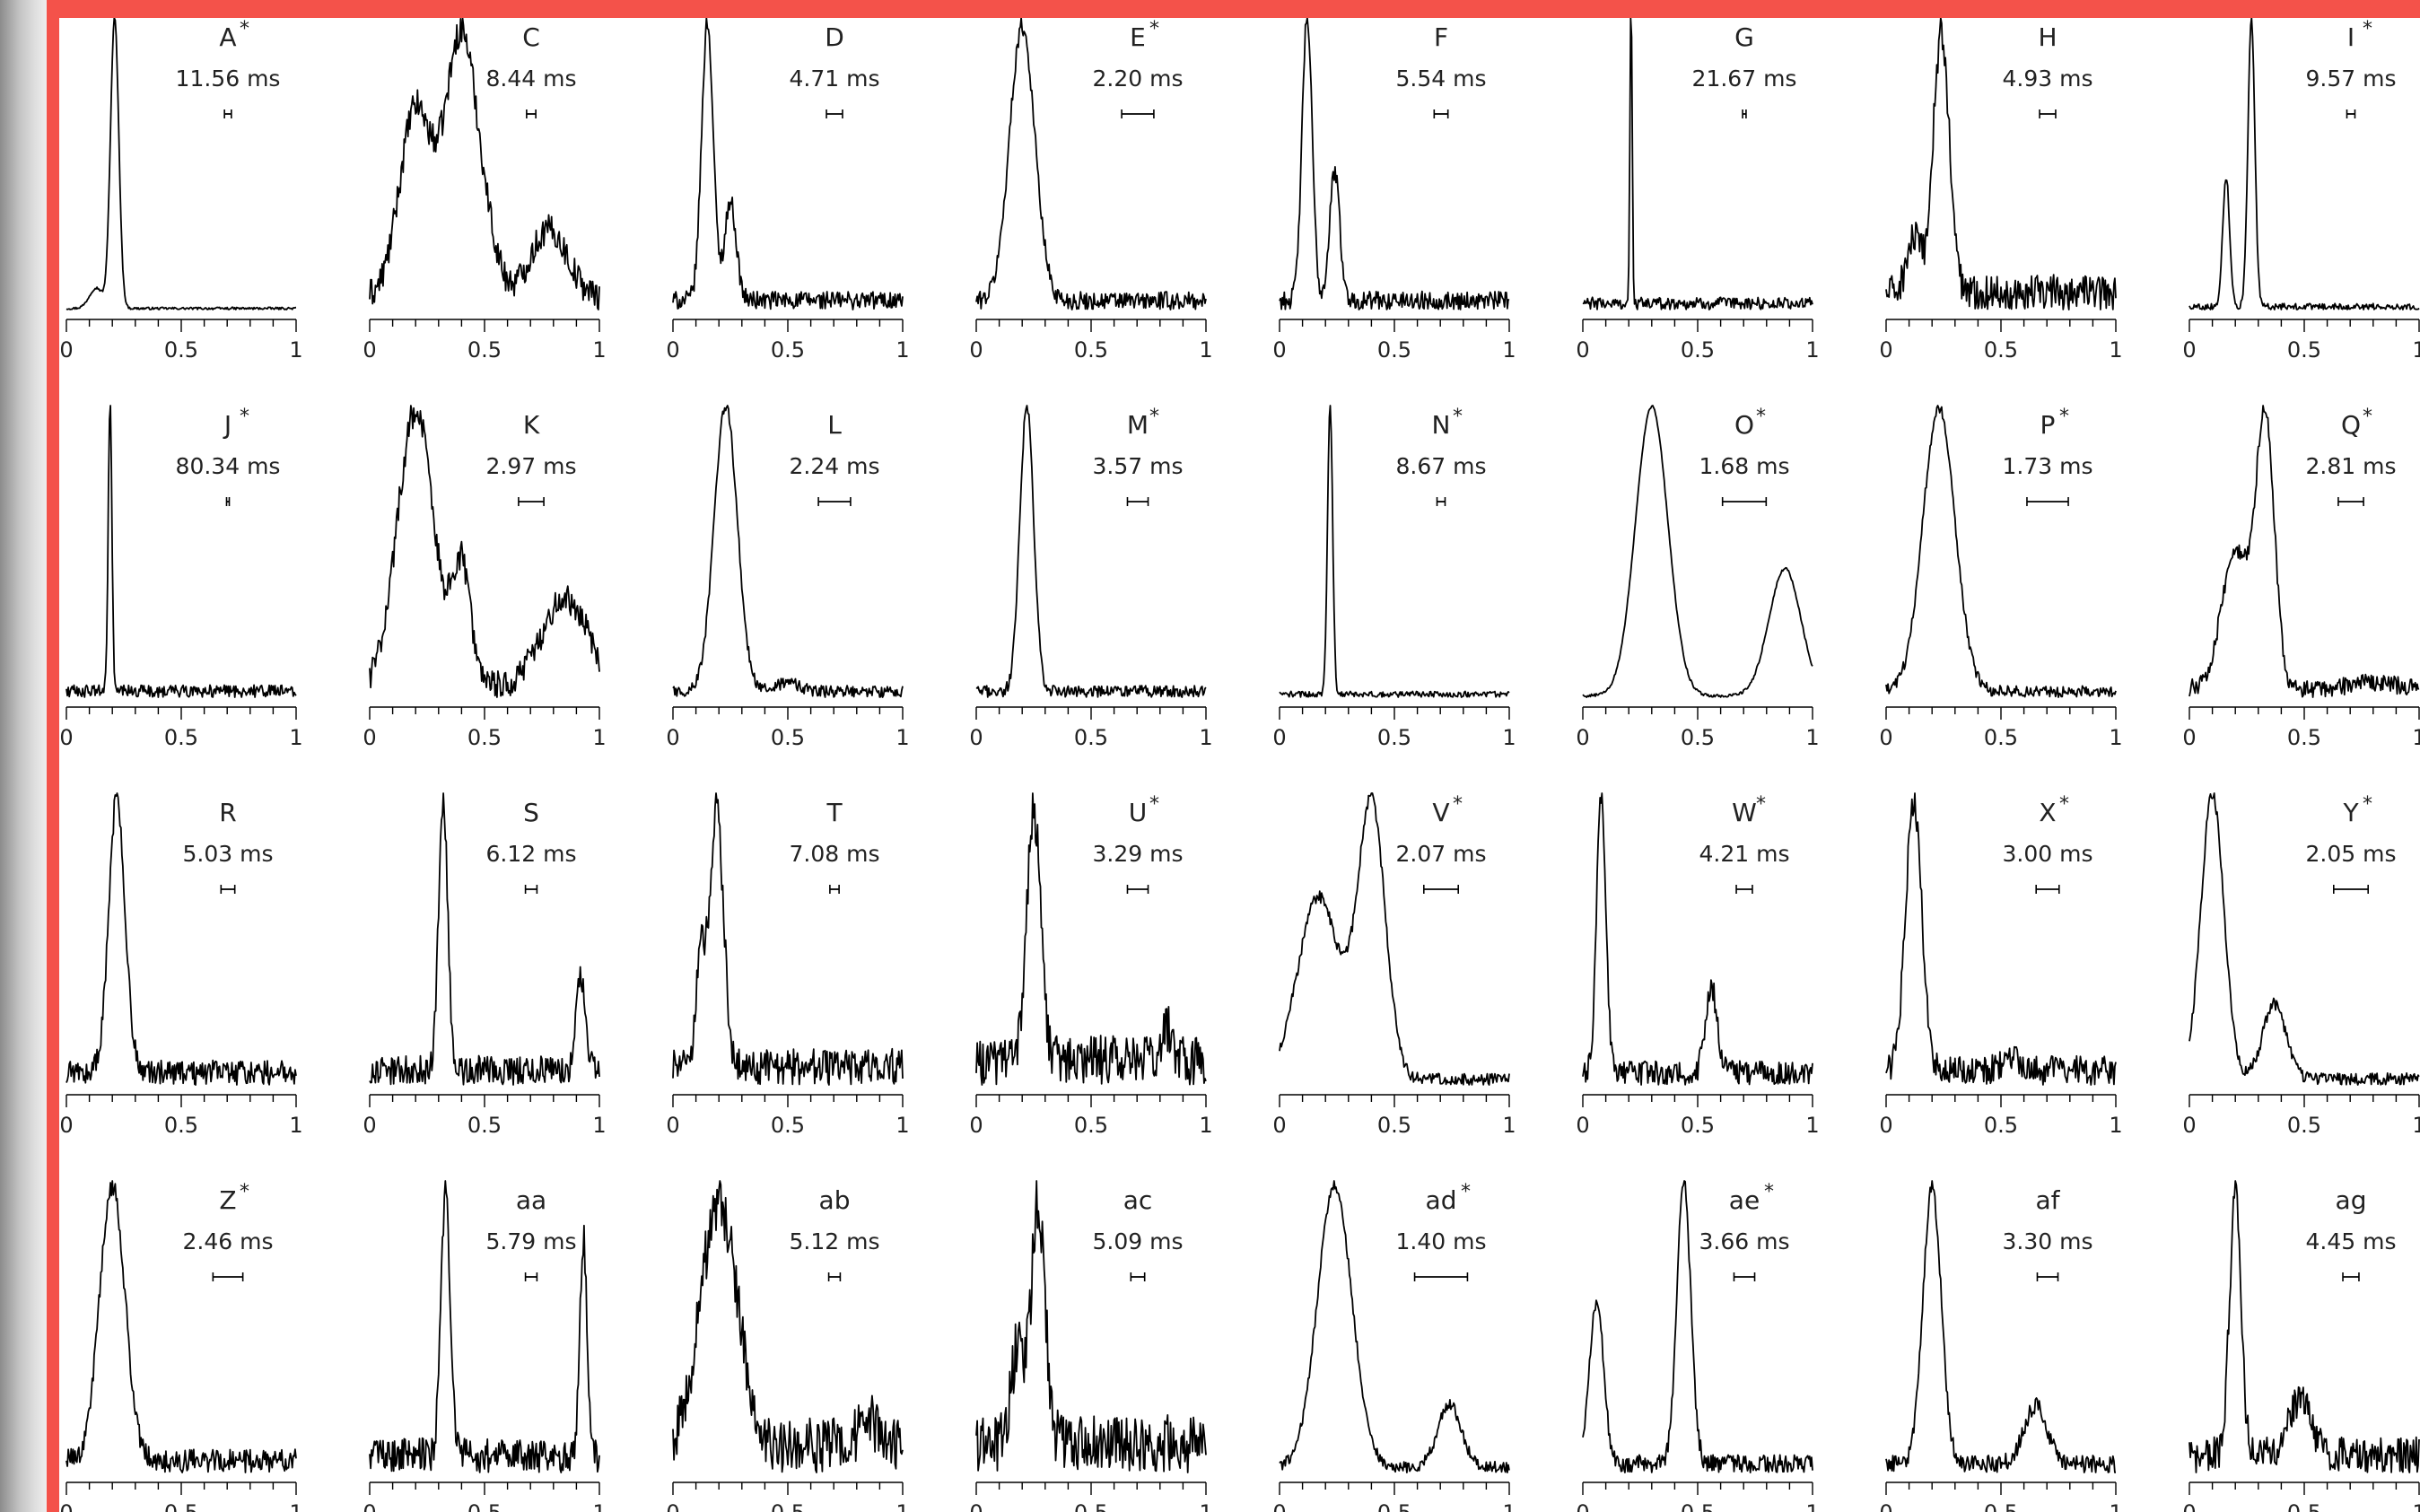 The image size is (2420, 1512). Describe the element at coordinates (835, 1241) in the screenshot. I see `panel-period-ab: 5.12 ms` at that location.